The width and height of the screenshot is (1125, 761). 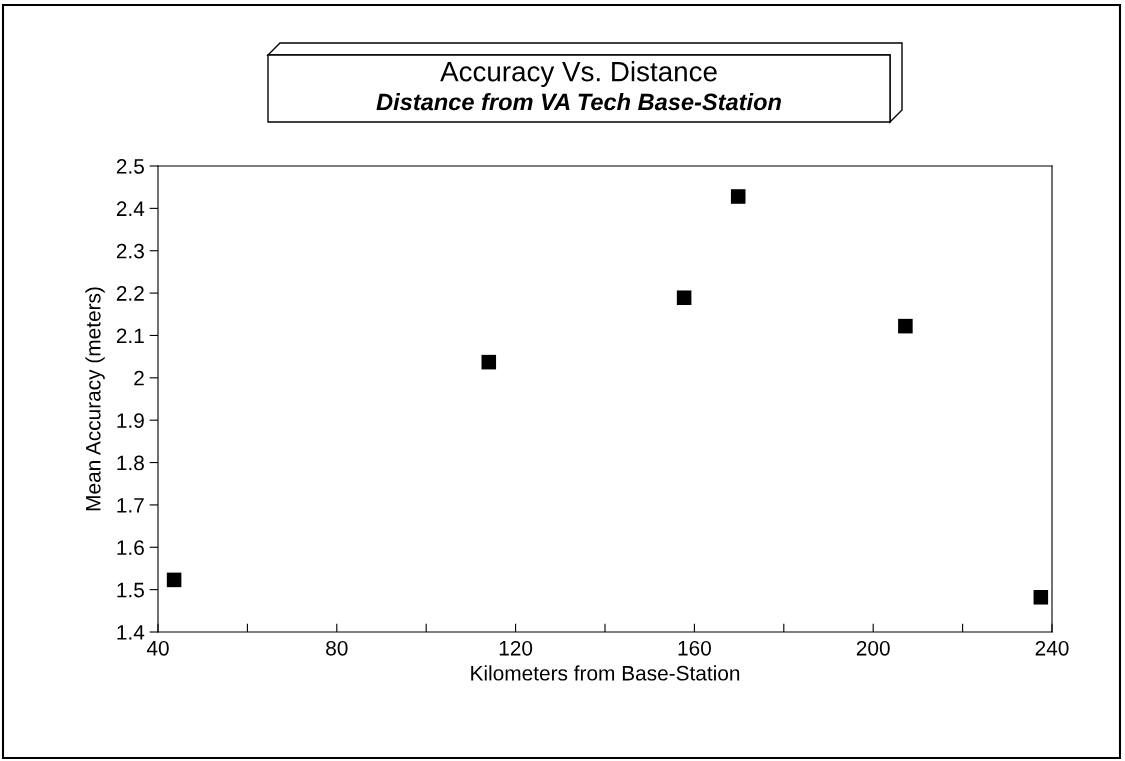 What do you see at coordinates (130, 293) in the screenshot?
I see `y-tick-label: 2.2` at bounding box center [130, 293].